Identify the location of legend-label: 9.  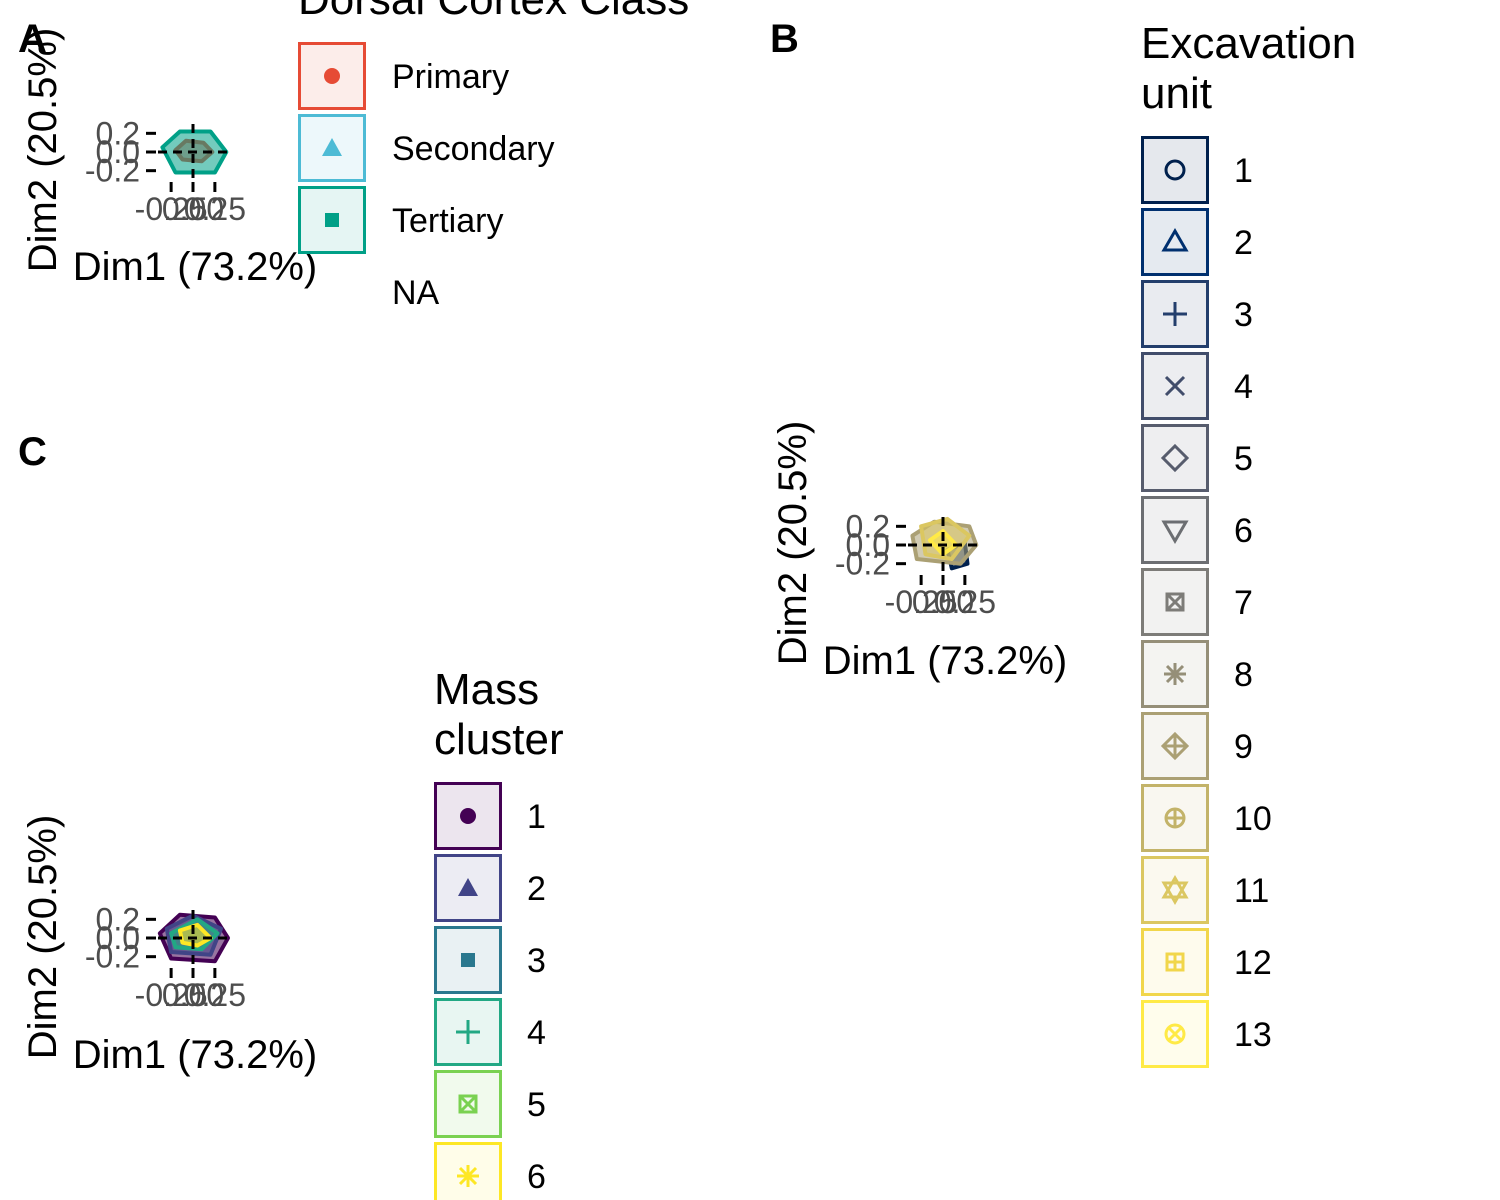
(1243, 747).